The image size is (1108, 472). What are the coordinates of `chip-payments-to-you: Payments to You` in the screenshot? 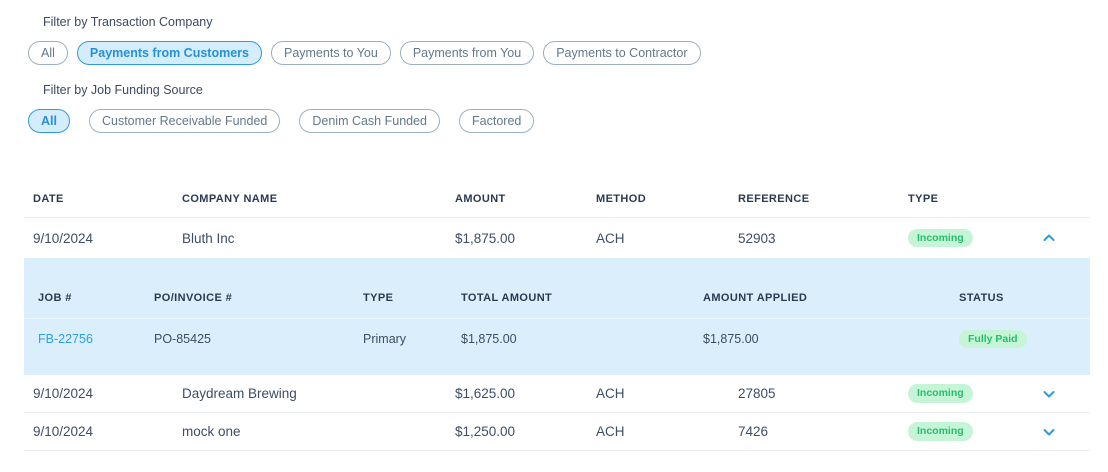 It's located at (330, 53).